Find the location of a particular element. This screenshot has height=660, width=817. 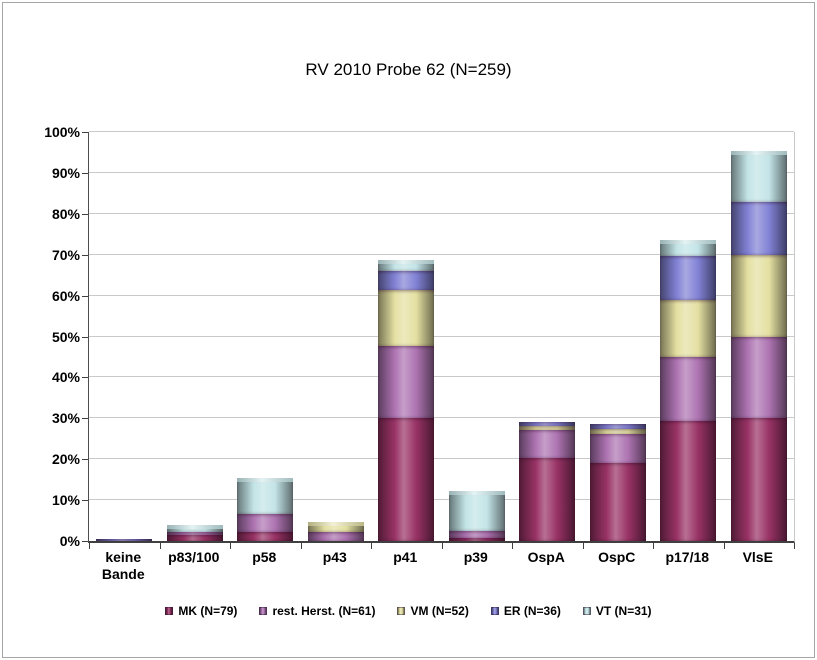

bar-ospc is located at coordinates (617, 482).